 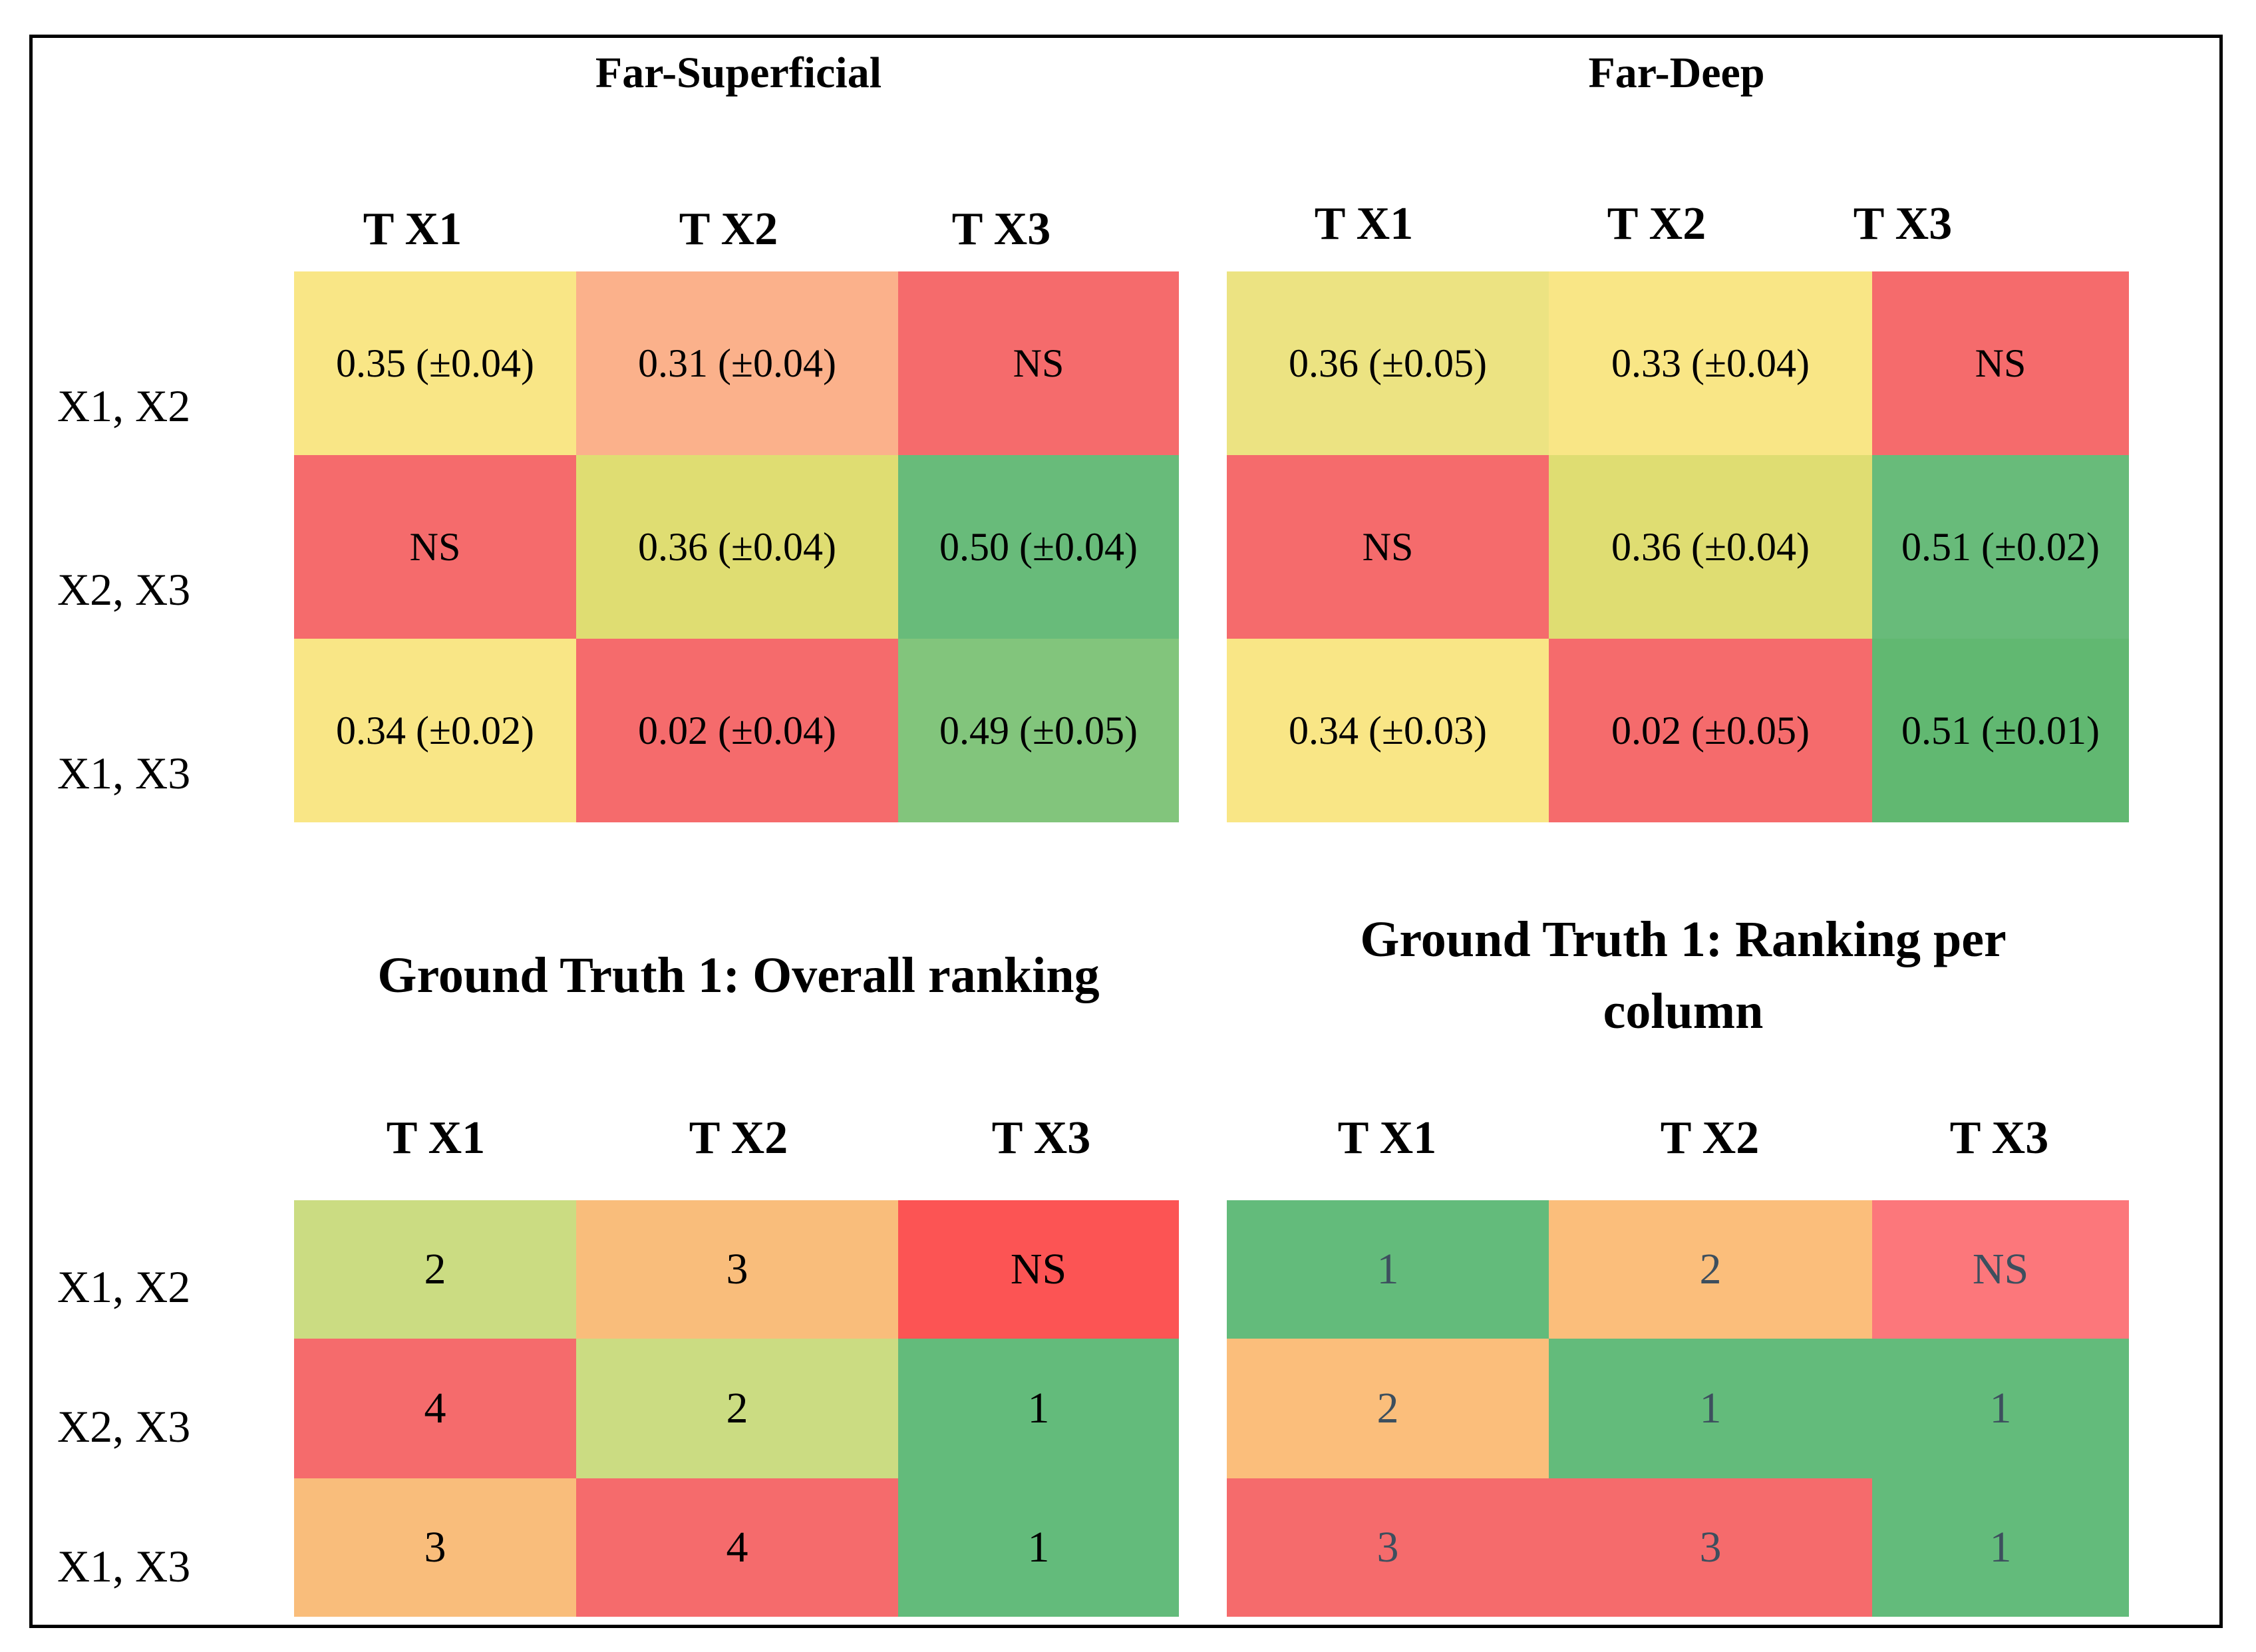 I want to click on far-deep-title: Far-Deep, so click(x=1676, y=73).